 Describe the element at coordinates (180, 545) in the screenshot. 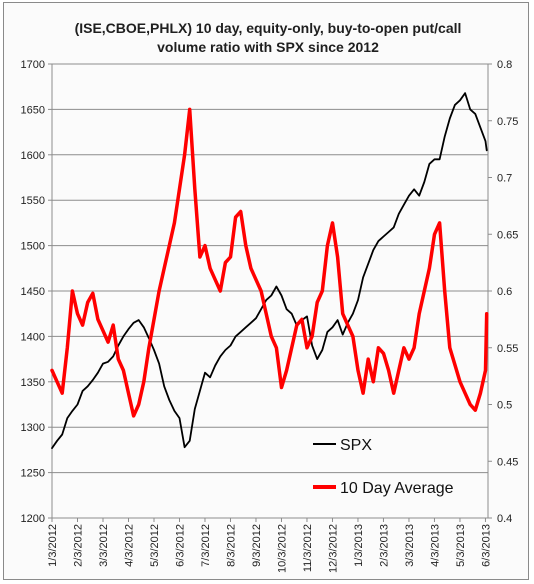

I see `x-tick-label-5: 6/3/2012` at that location.